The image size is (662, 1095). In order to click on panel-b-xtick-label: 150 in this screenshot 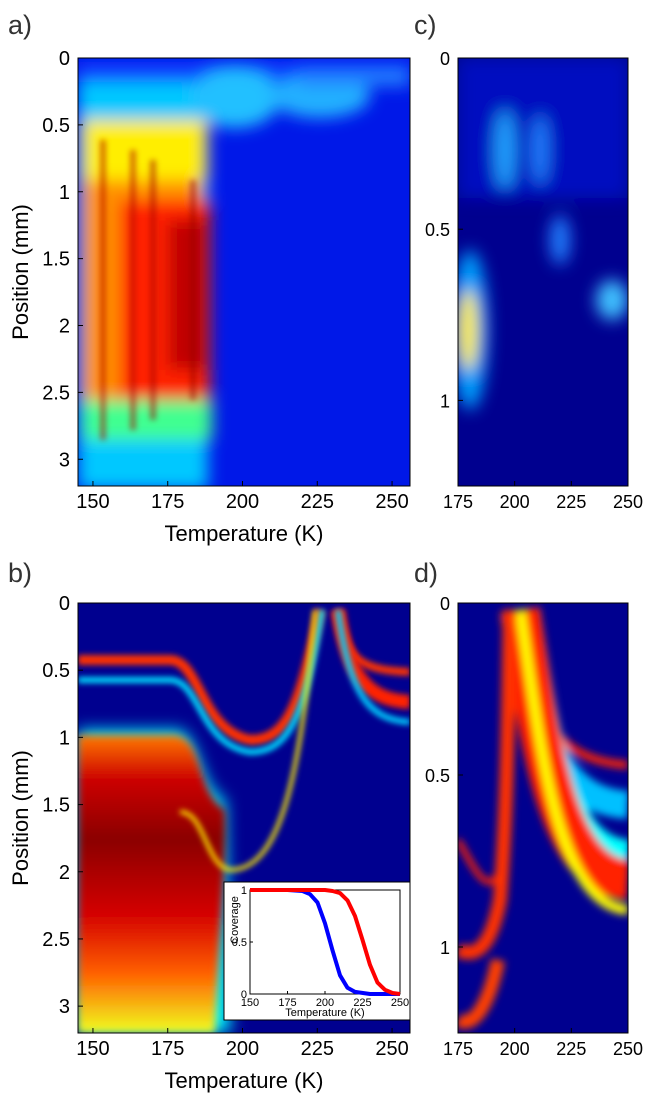, I will do `click(92, 1049)`.